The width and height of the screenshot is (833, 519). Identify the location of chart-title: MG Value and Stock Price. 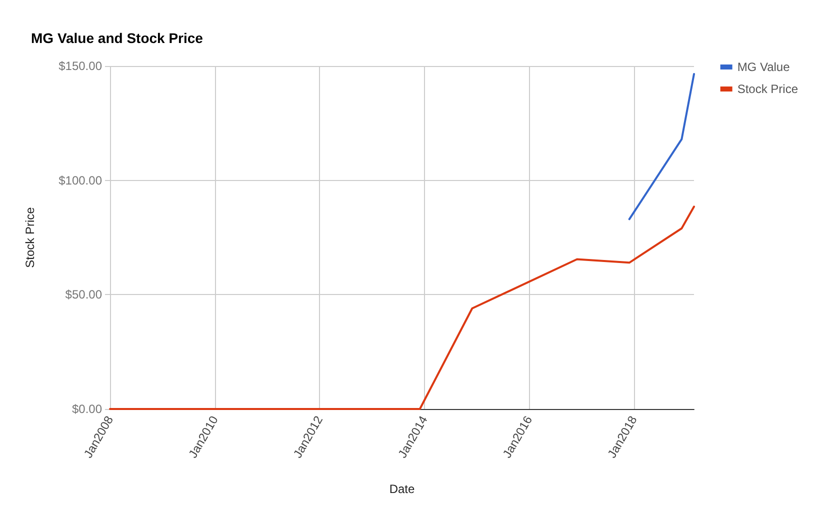
(117, 38).